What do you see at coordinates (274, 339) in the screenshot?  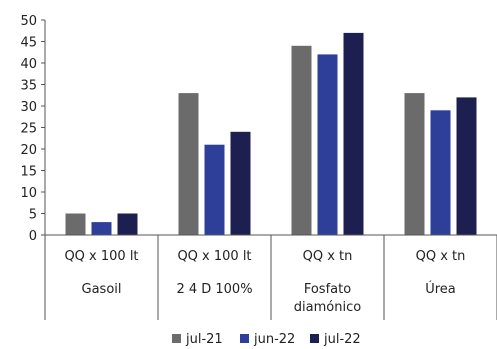 I see `legend-label: jun-22` at bounding box center [274, 339].